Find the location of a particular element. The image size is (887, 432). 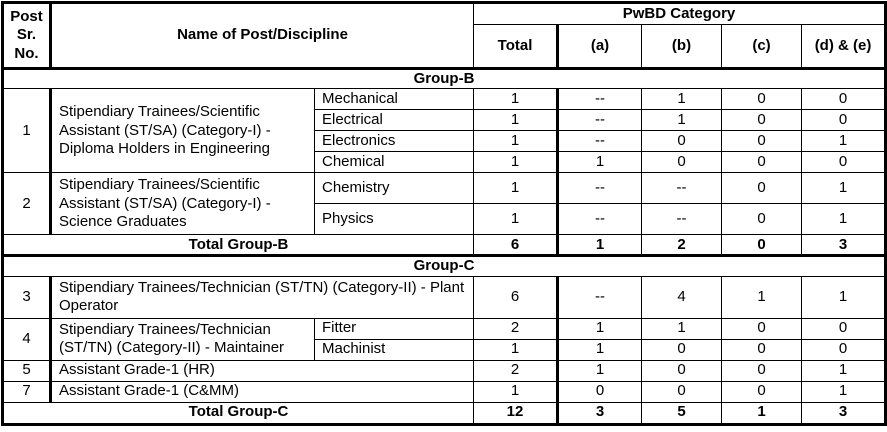

discipline-cell: Machinist is located at coordinates (394, 349).